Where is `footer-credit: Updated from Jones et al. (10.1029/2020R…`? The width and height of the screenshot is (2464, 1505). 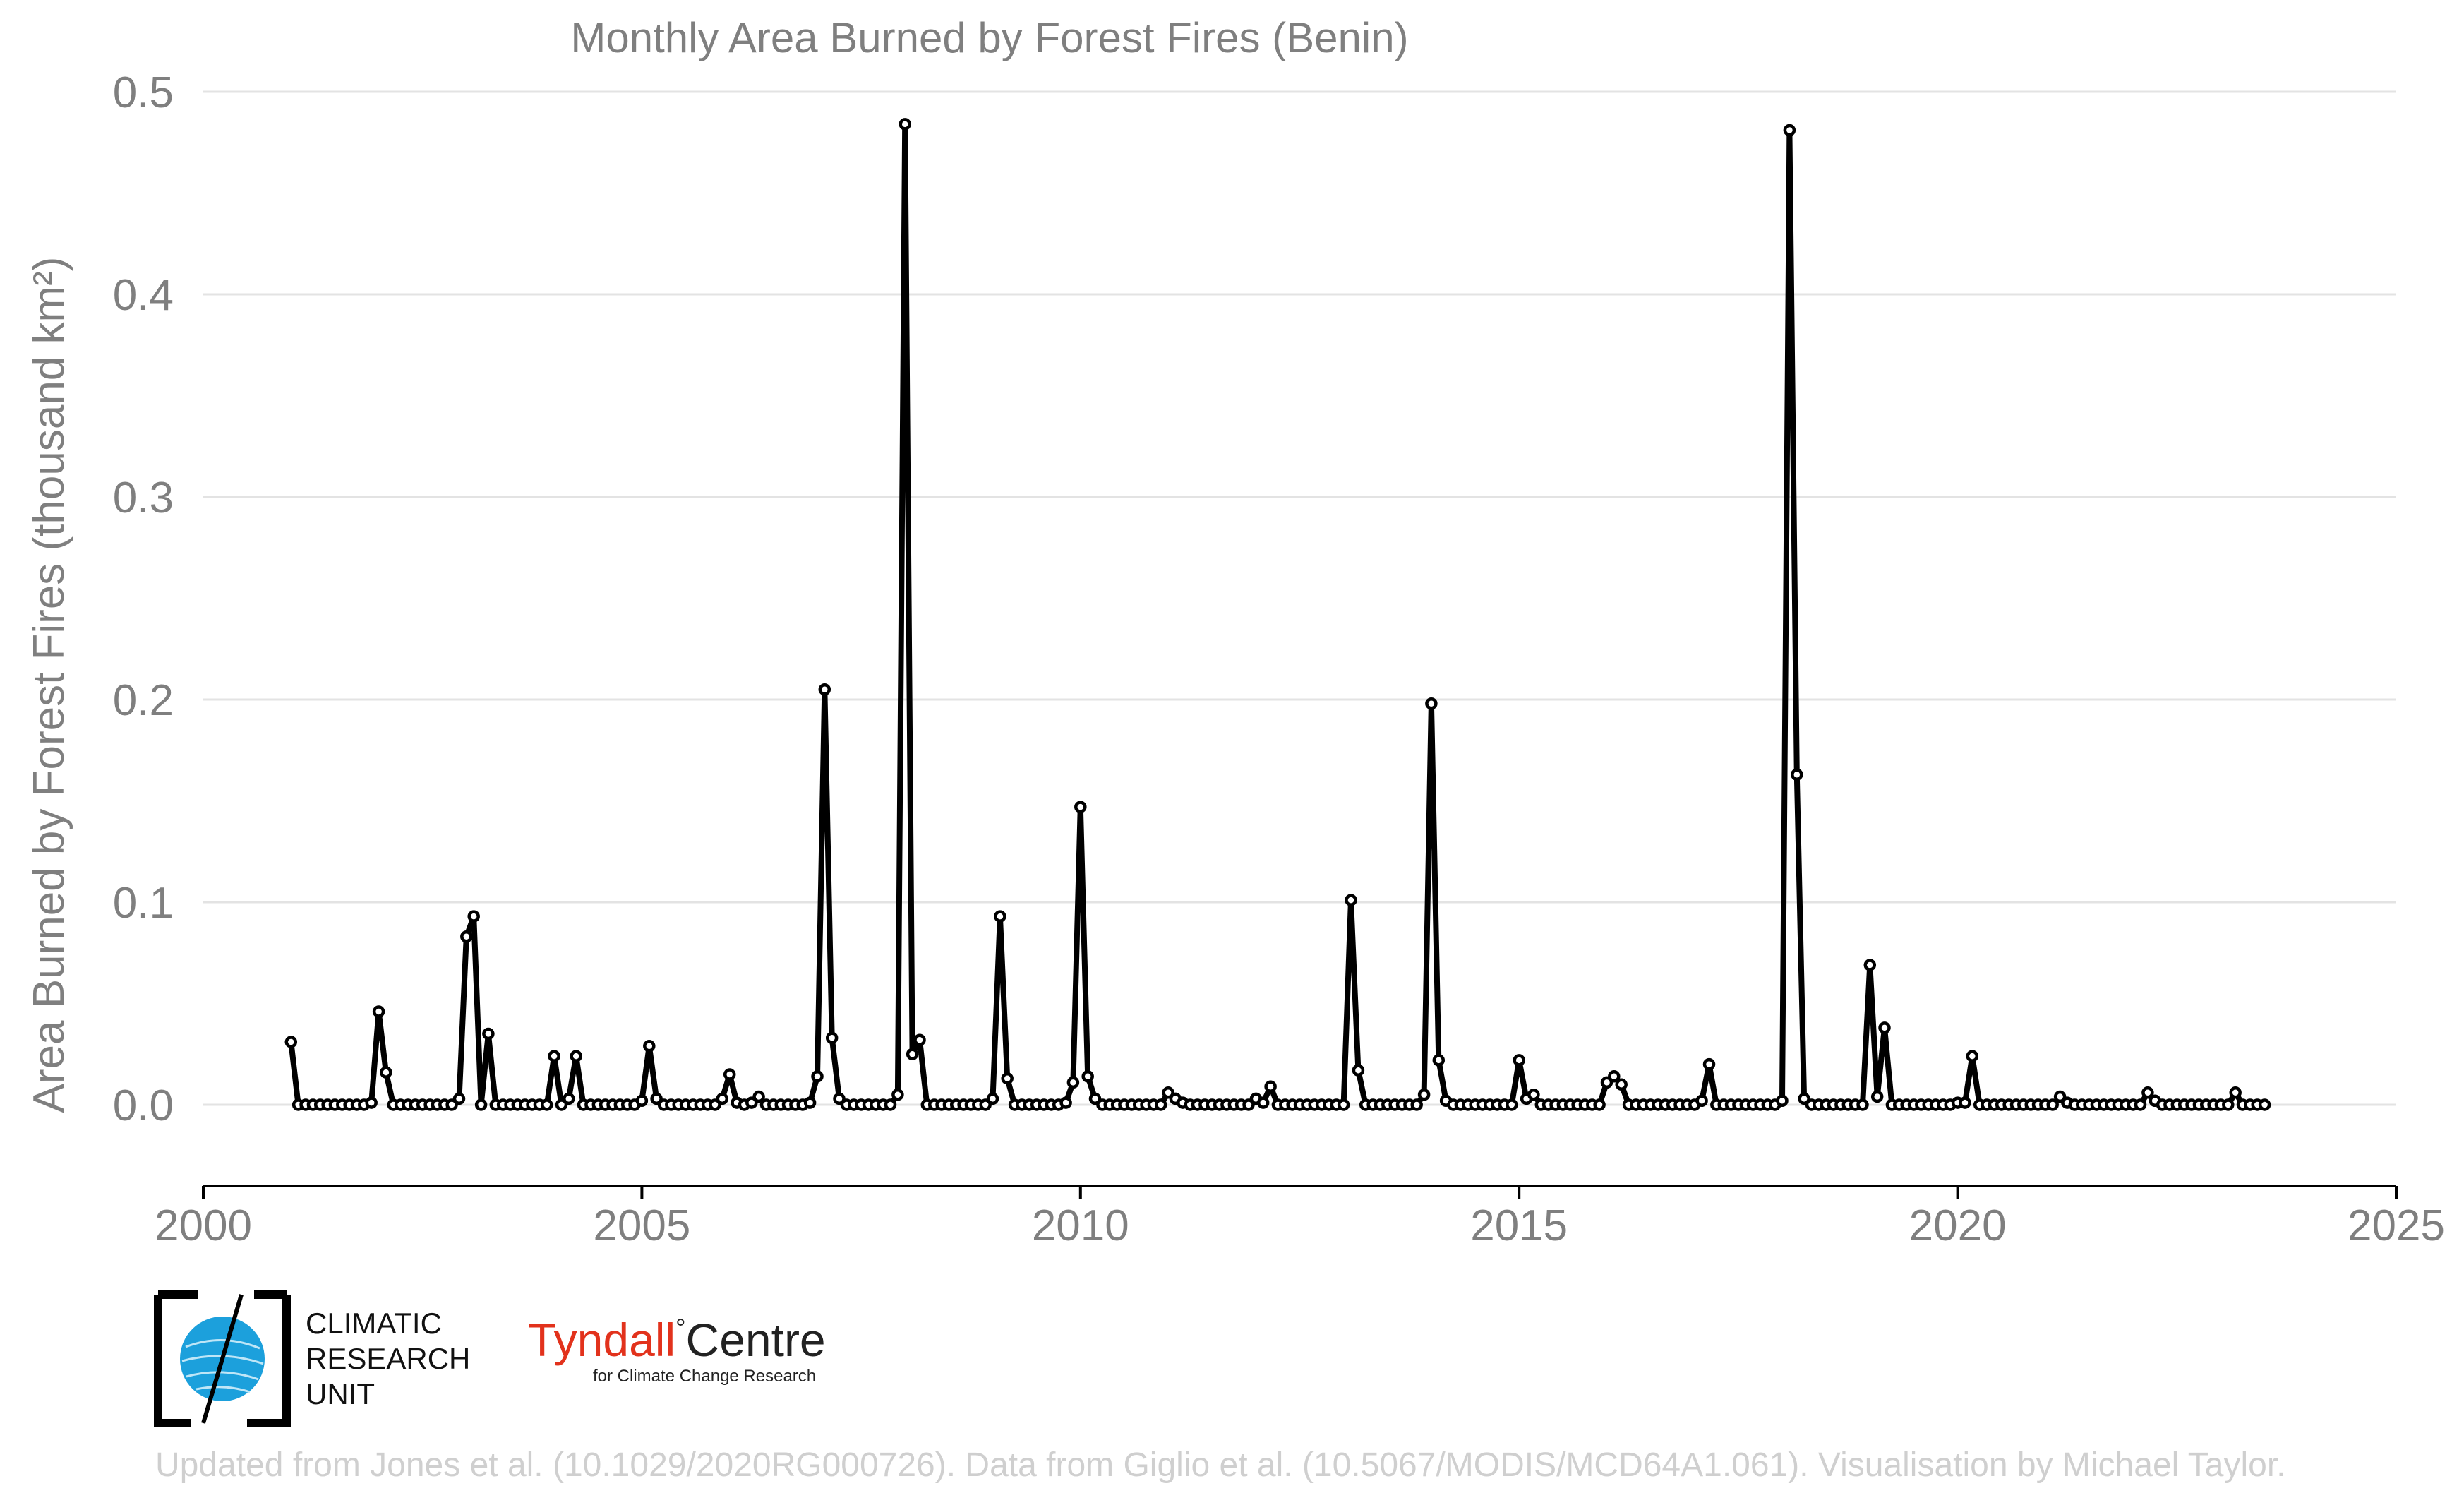
footer-credit: Updated from Jones et al. (10.1029/2020R… is located at coordinates (1220, 1465).